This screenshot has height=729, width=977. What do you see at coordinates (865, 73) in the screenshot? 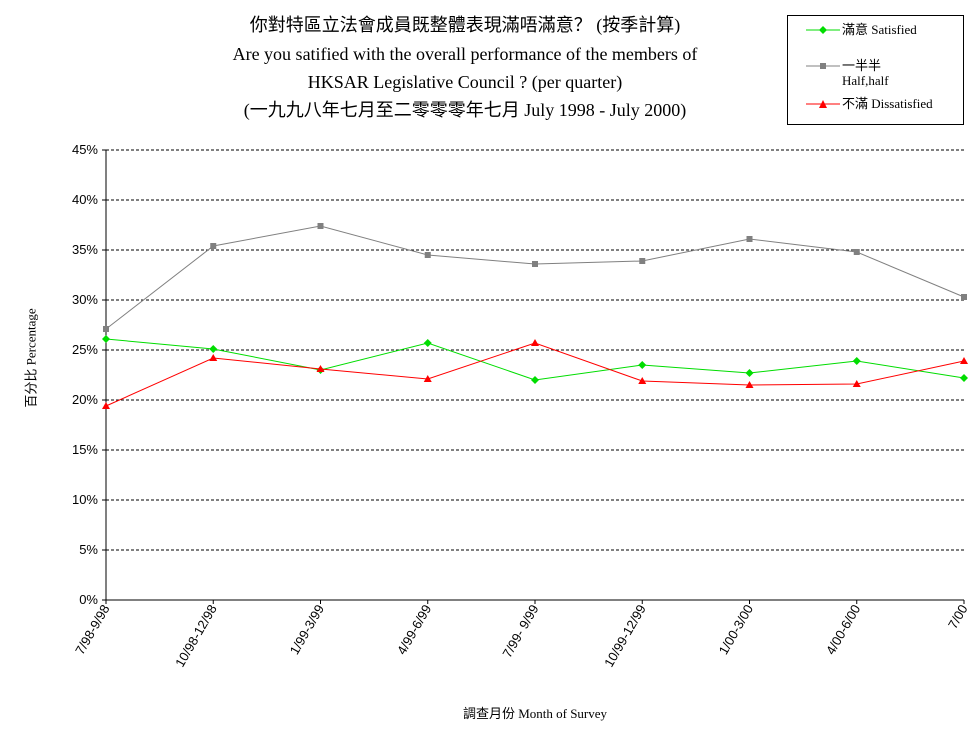
I see `legend-label-half: 一半半 Half,half` at bounding box center [865, 73].